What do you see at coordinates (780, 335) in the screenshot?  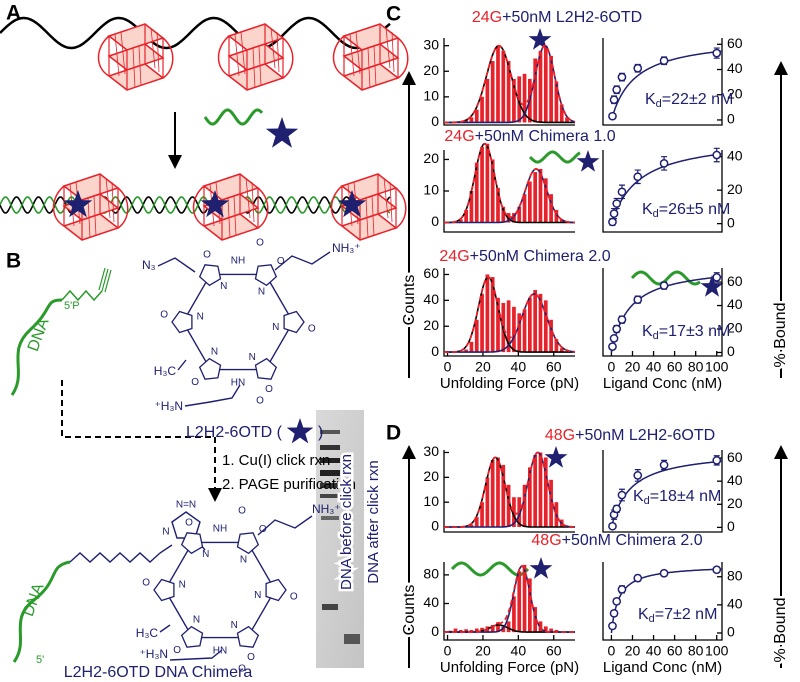 I see `axis-title: % Bound` at bounding box center [780, 335].